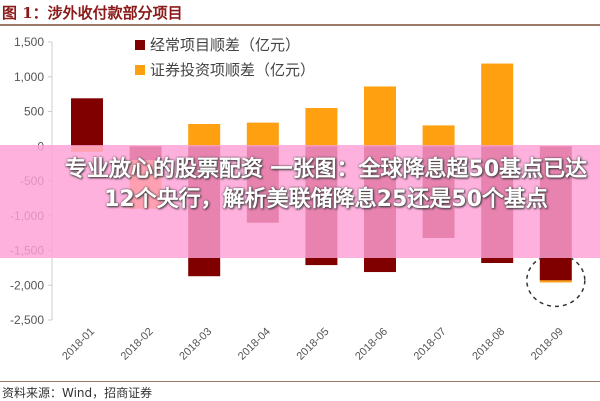  What do you see at coordinates (27, 320) in the screenshot?
I see `y-tick-label: -2,500` at bounding box center [27, 320].